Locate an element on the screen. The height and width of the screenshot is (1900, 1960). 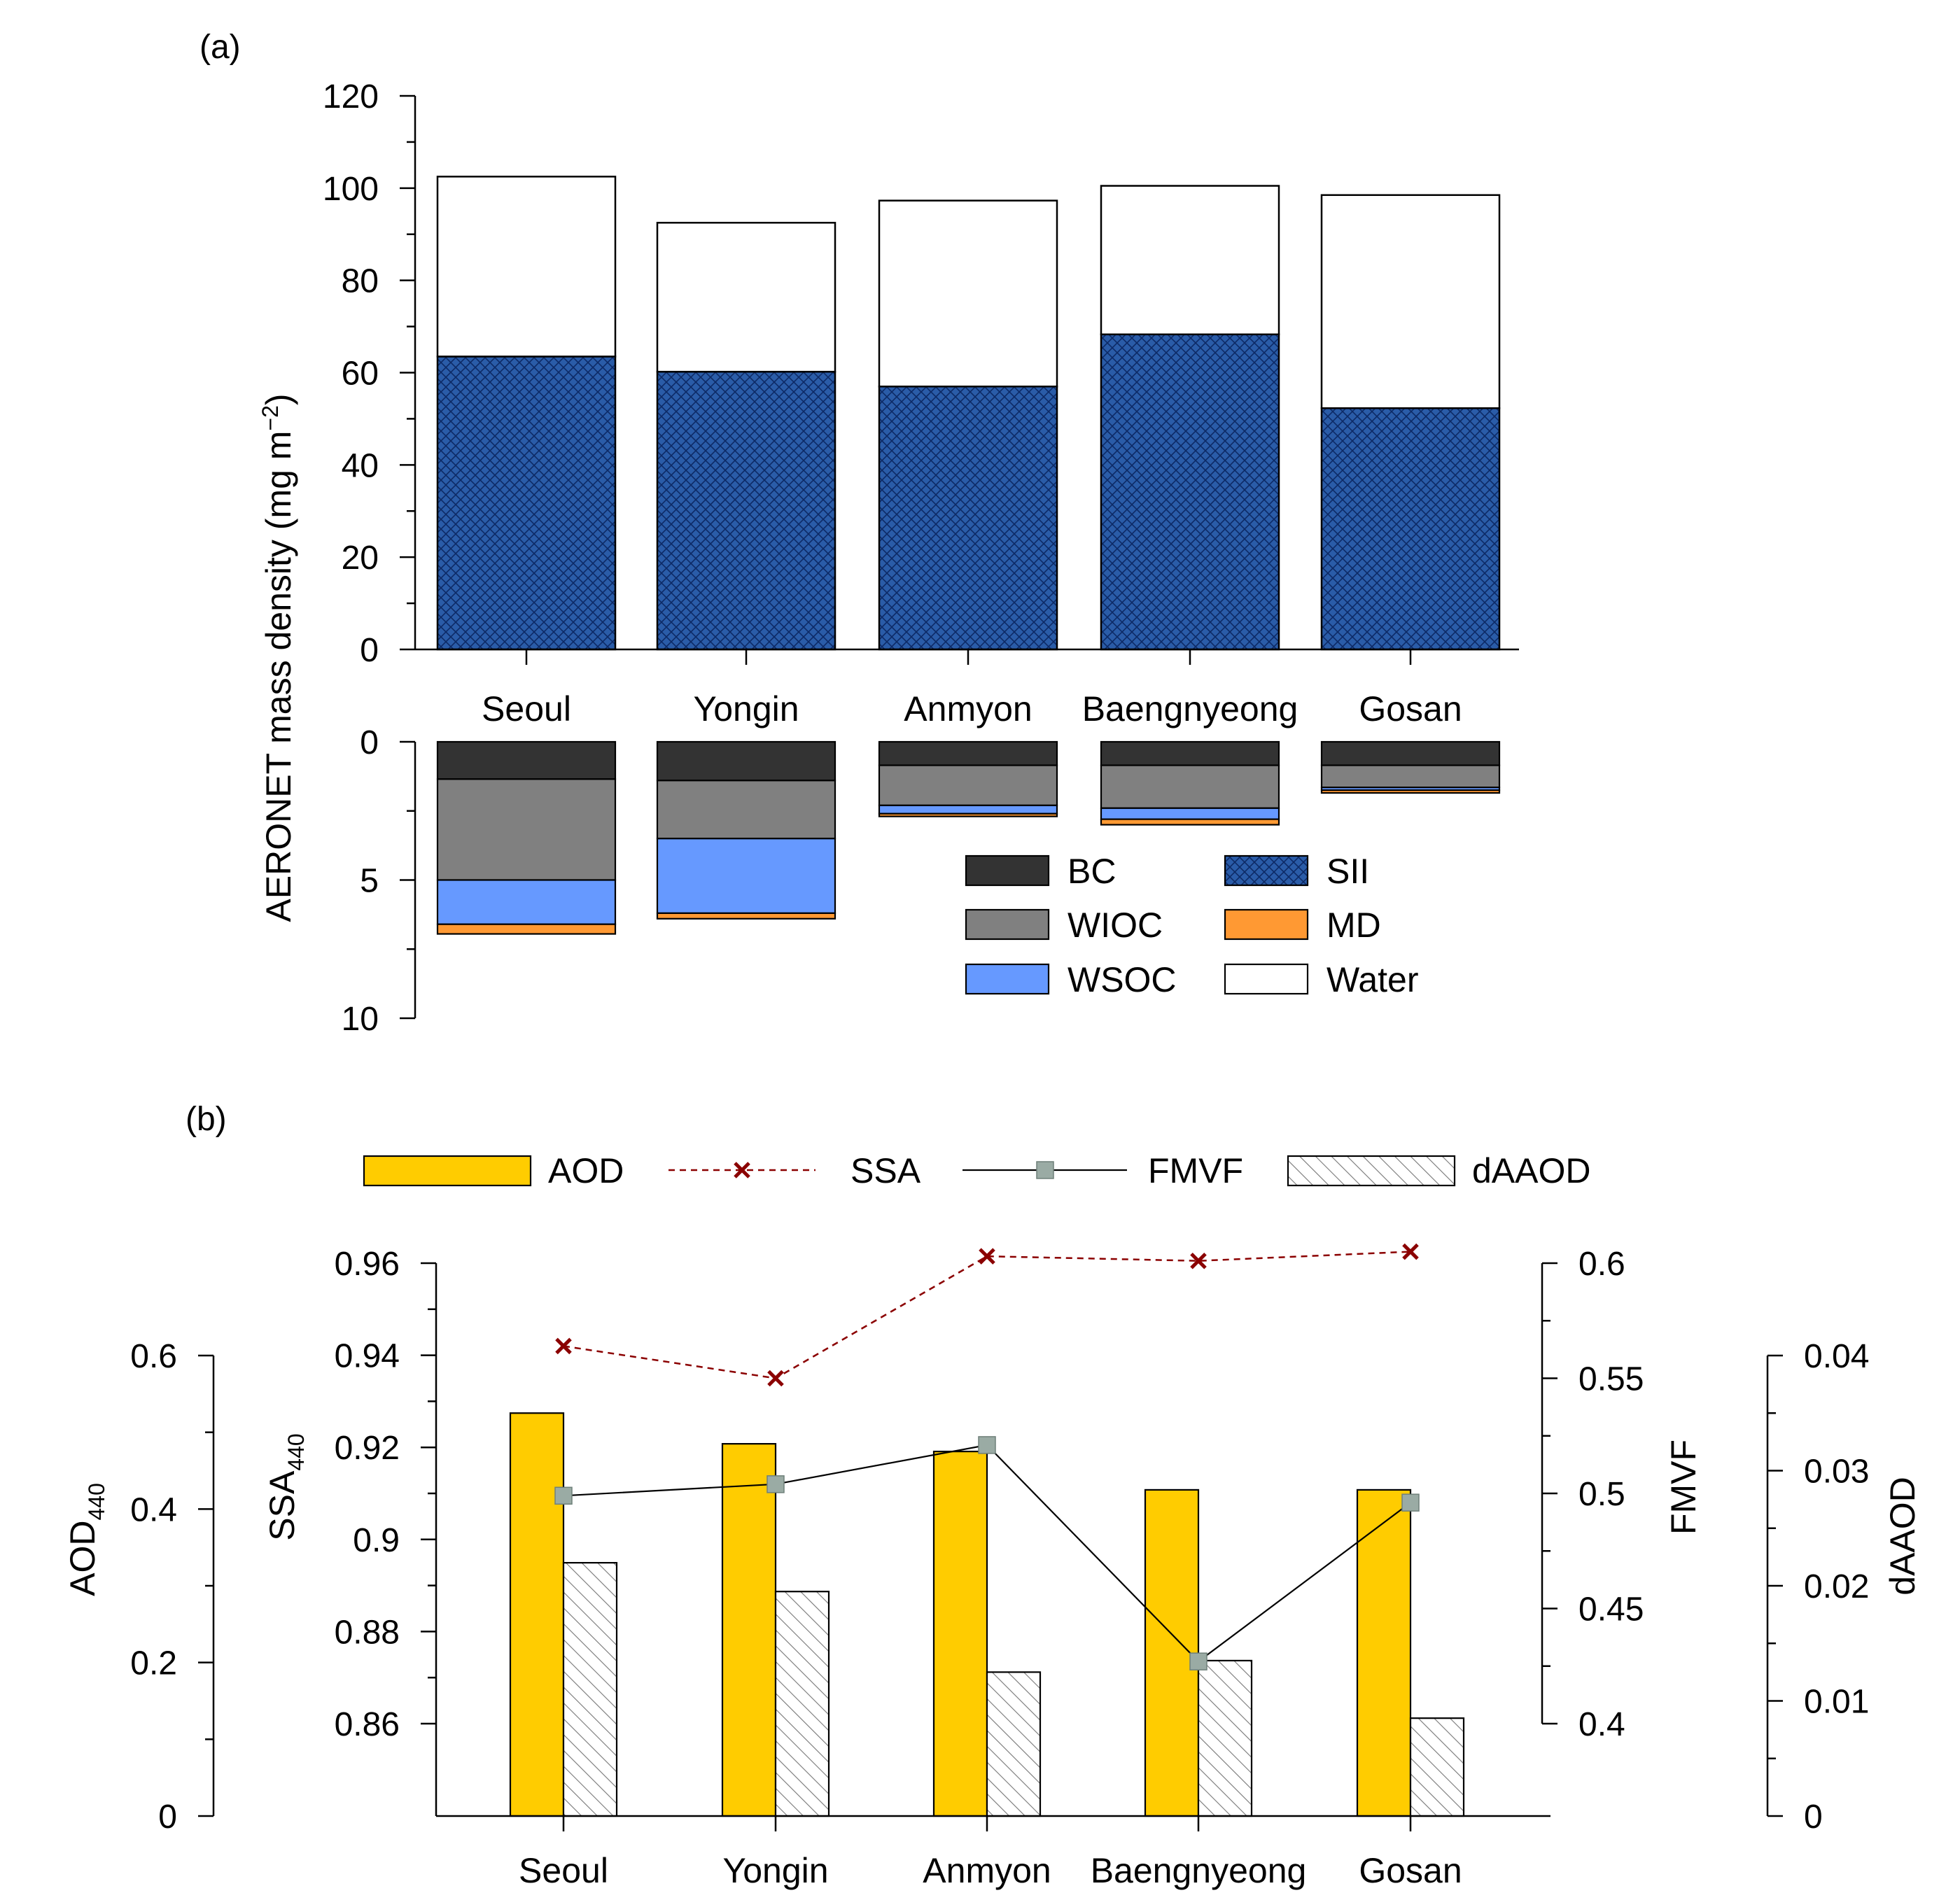
legend-swatch-daaod is located at coordinates (1371, 1171).